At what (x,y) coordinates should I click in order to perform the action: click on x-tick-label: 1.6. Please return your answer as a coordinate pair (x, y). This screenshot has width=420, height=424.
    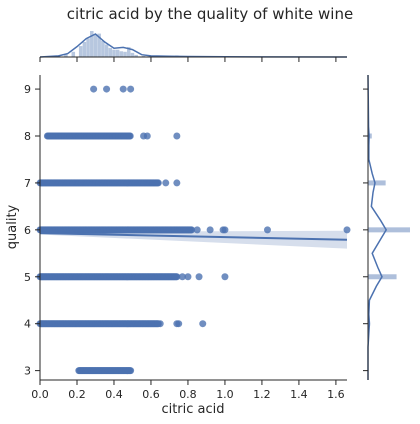
    Looking at the image, I should click on (336, 394).